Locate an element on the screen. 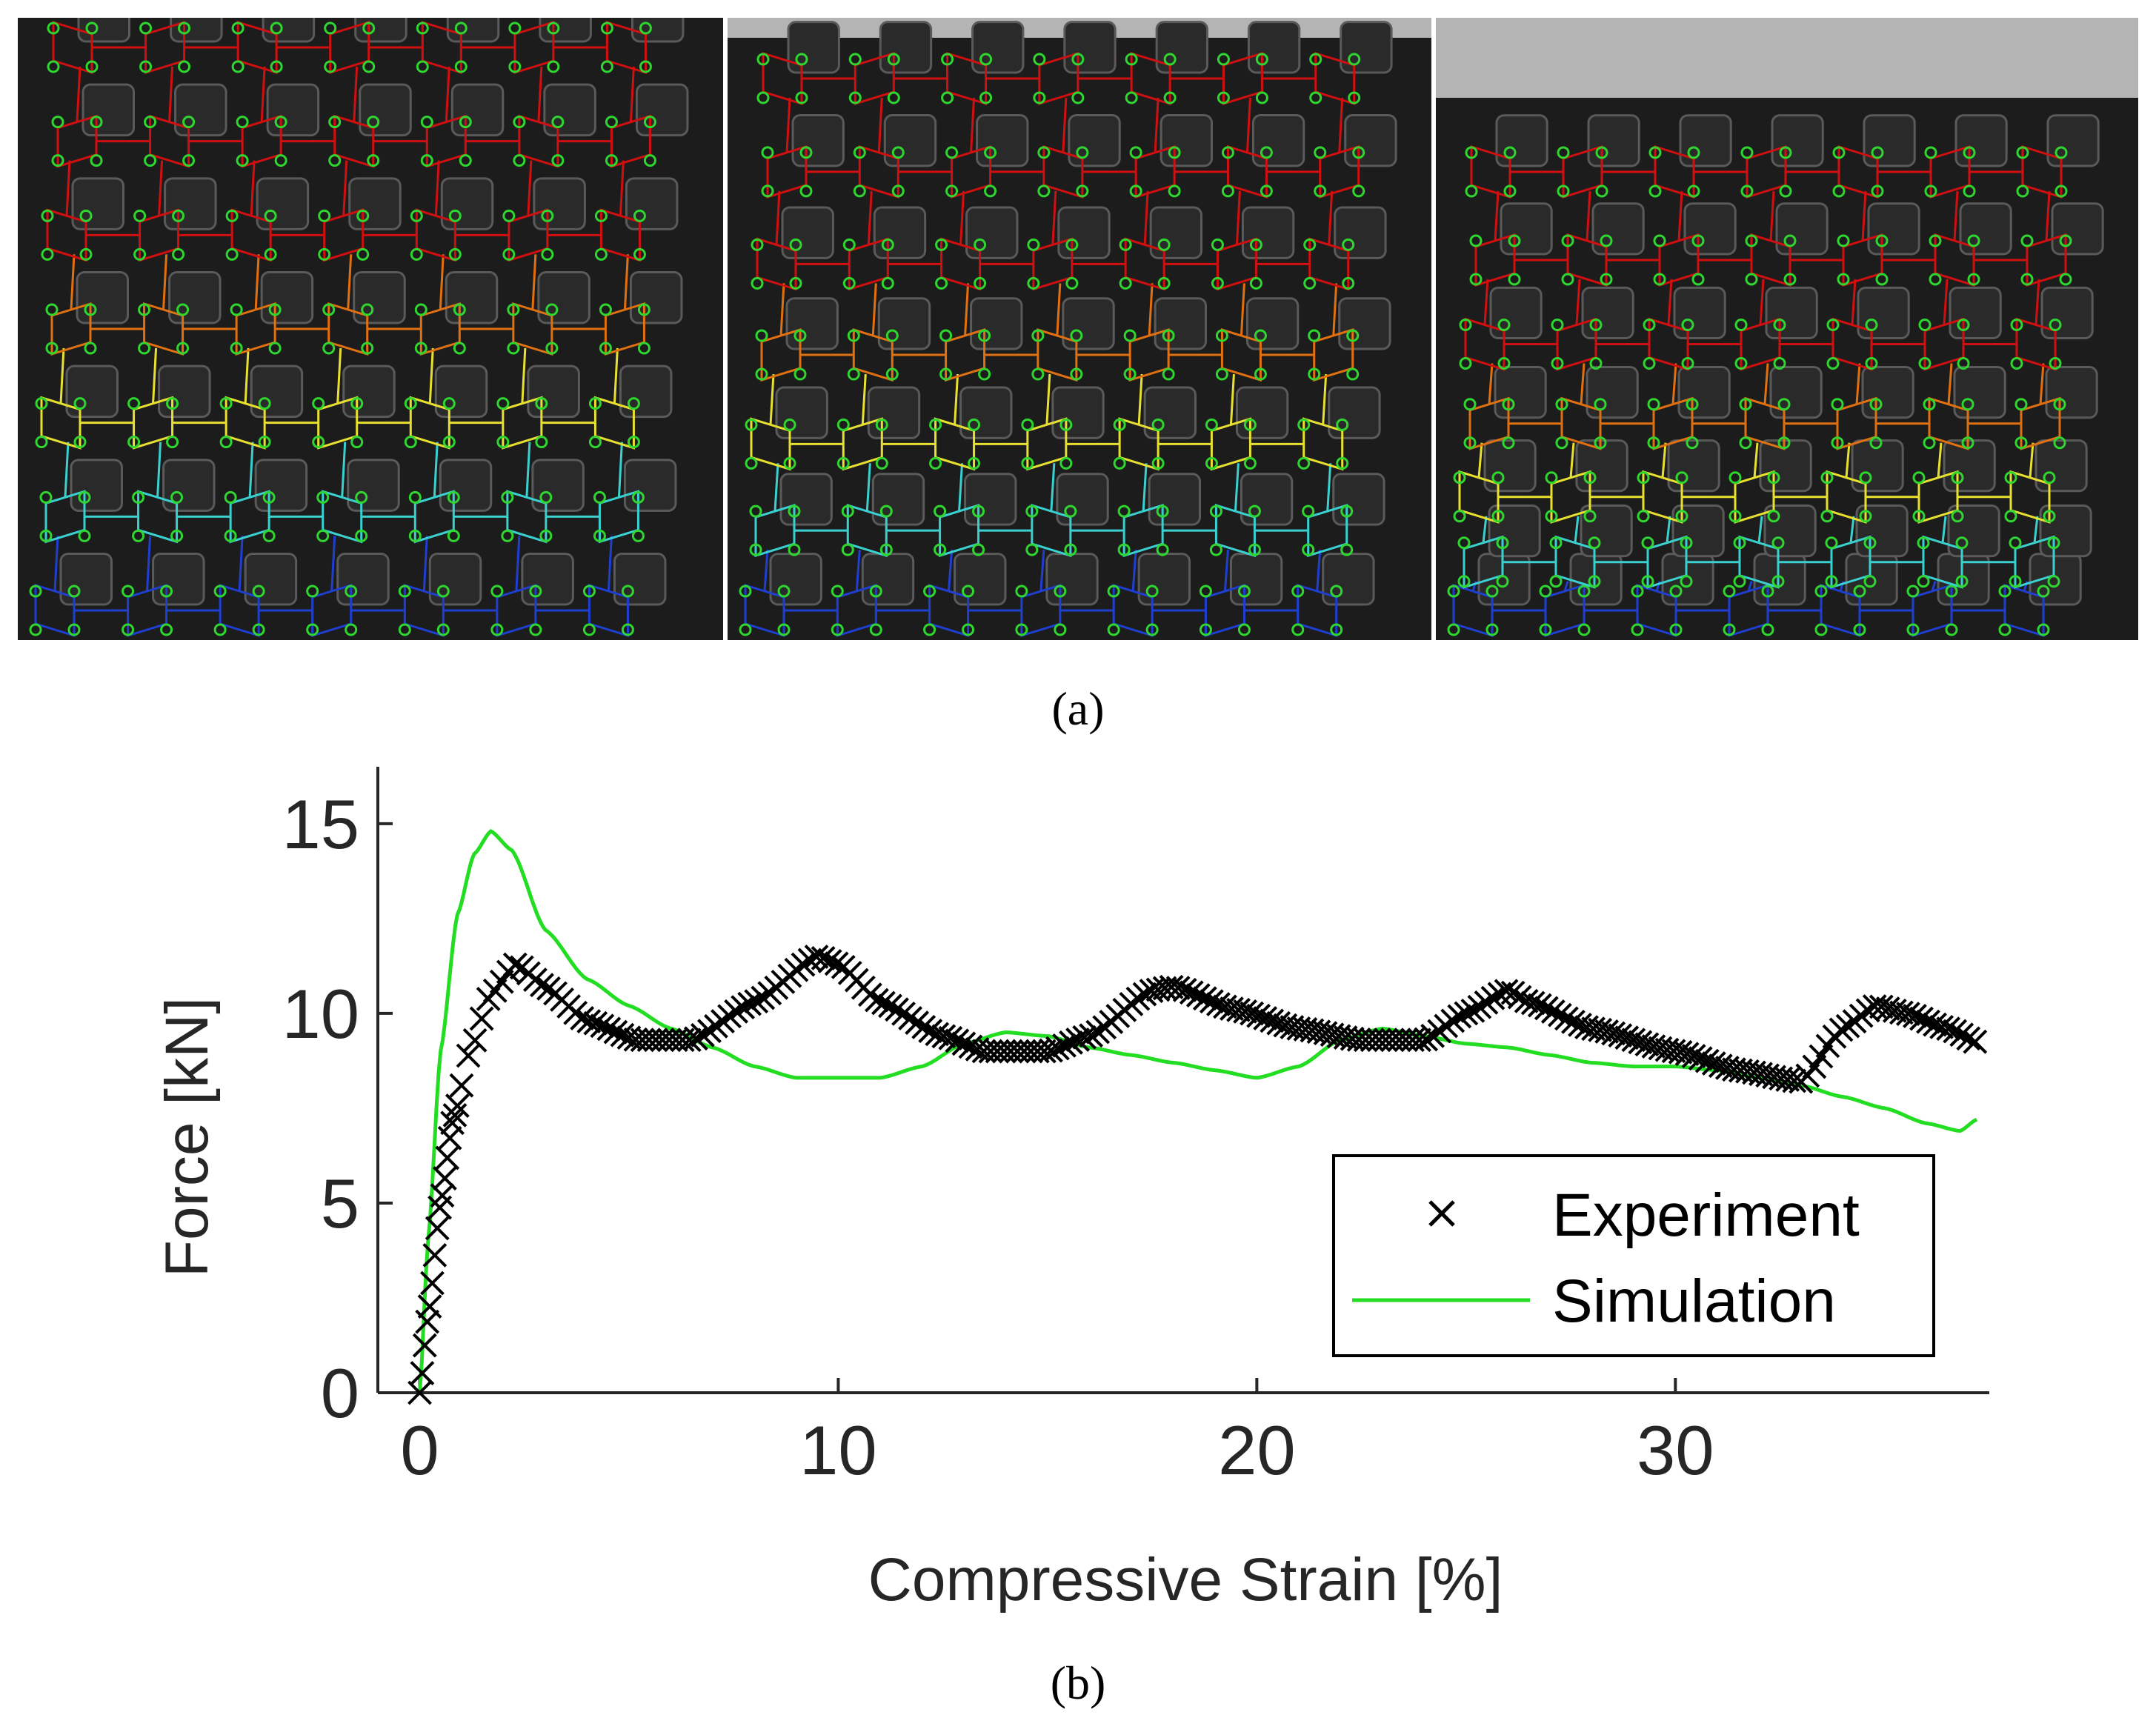  platen is located at coordinates (1787, 58).